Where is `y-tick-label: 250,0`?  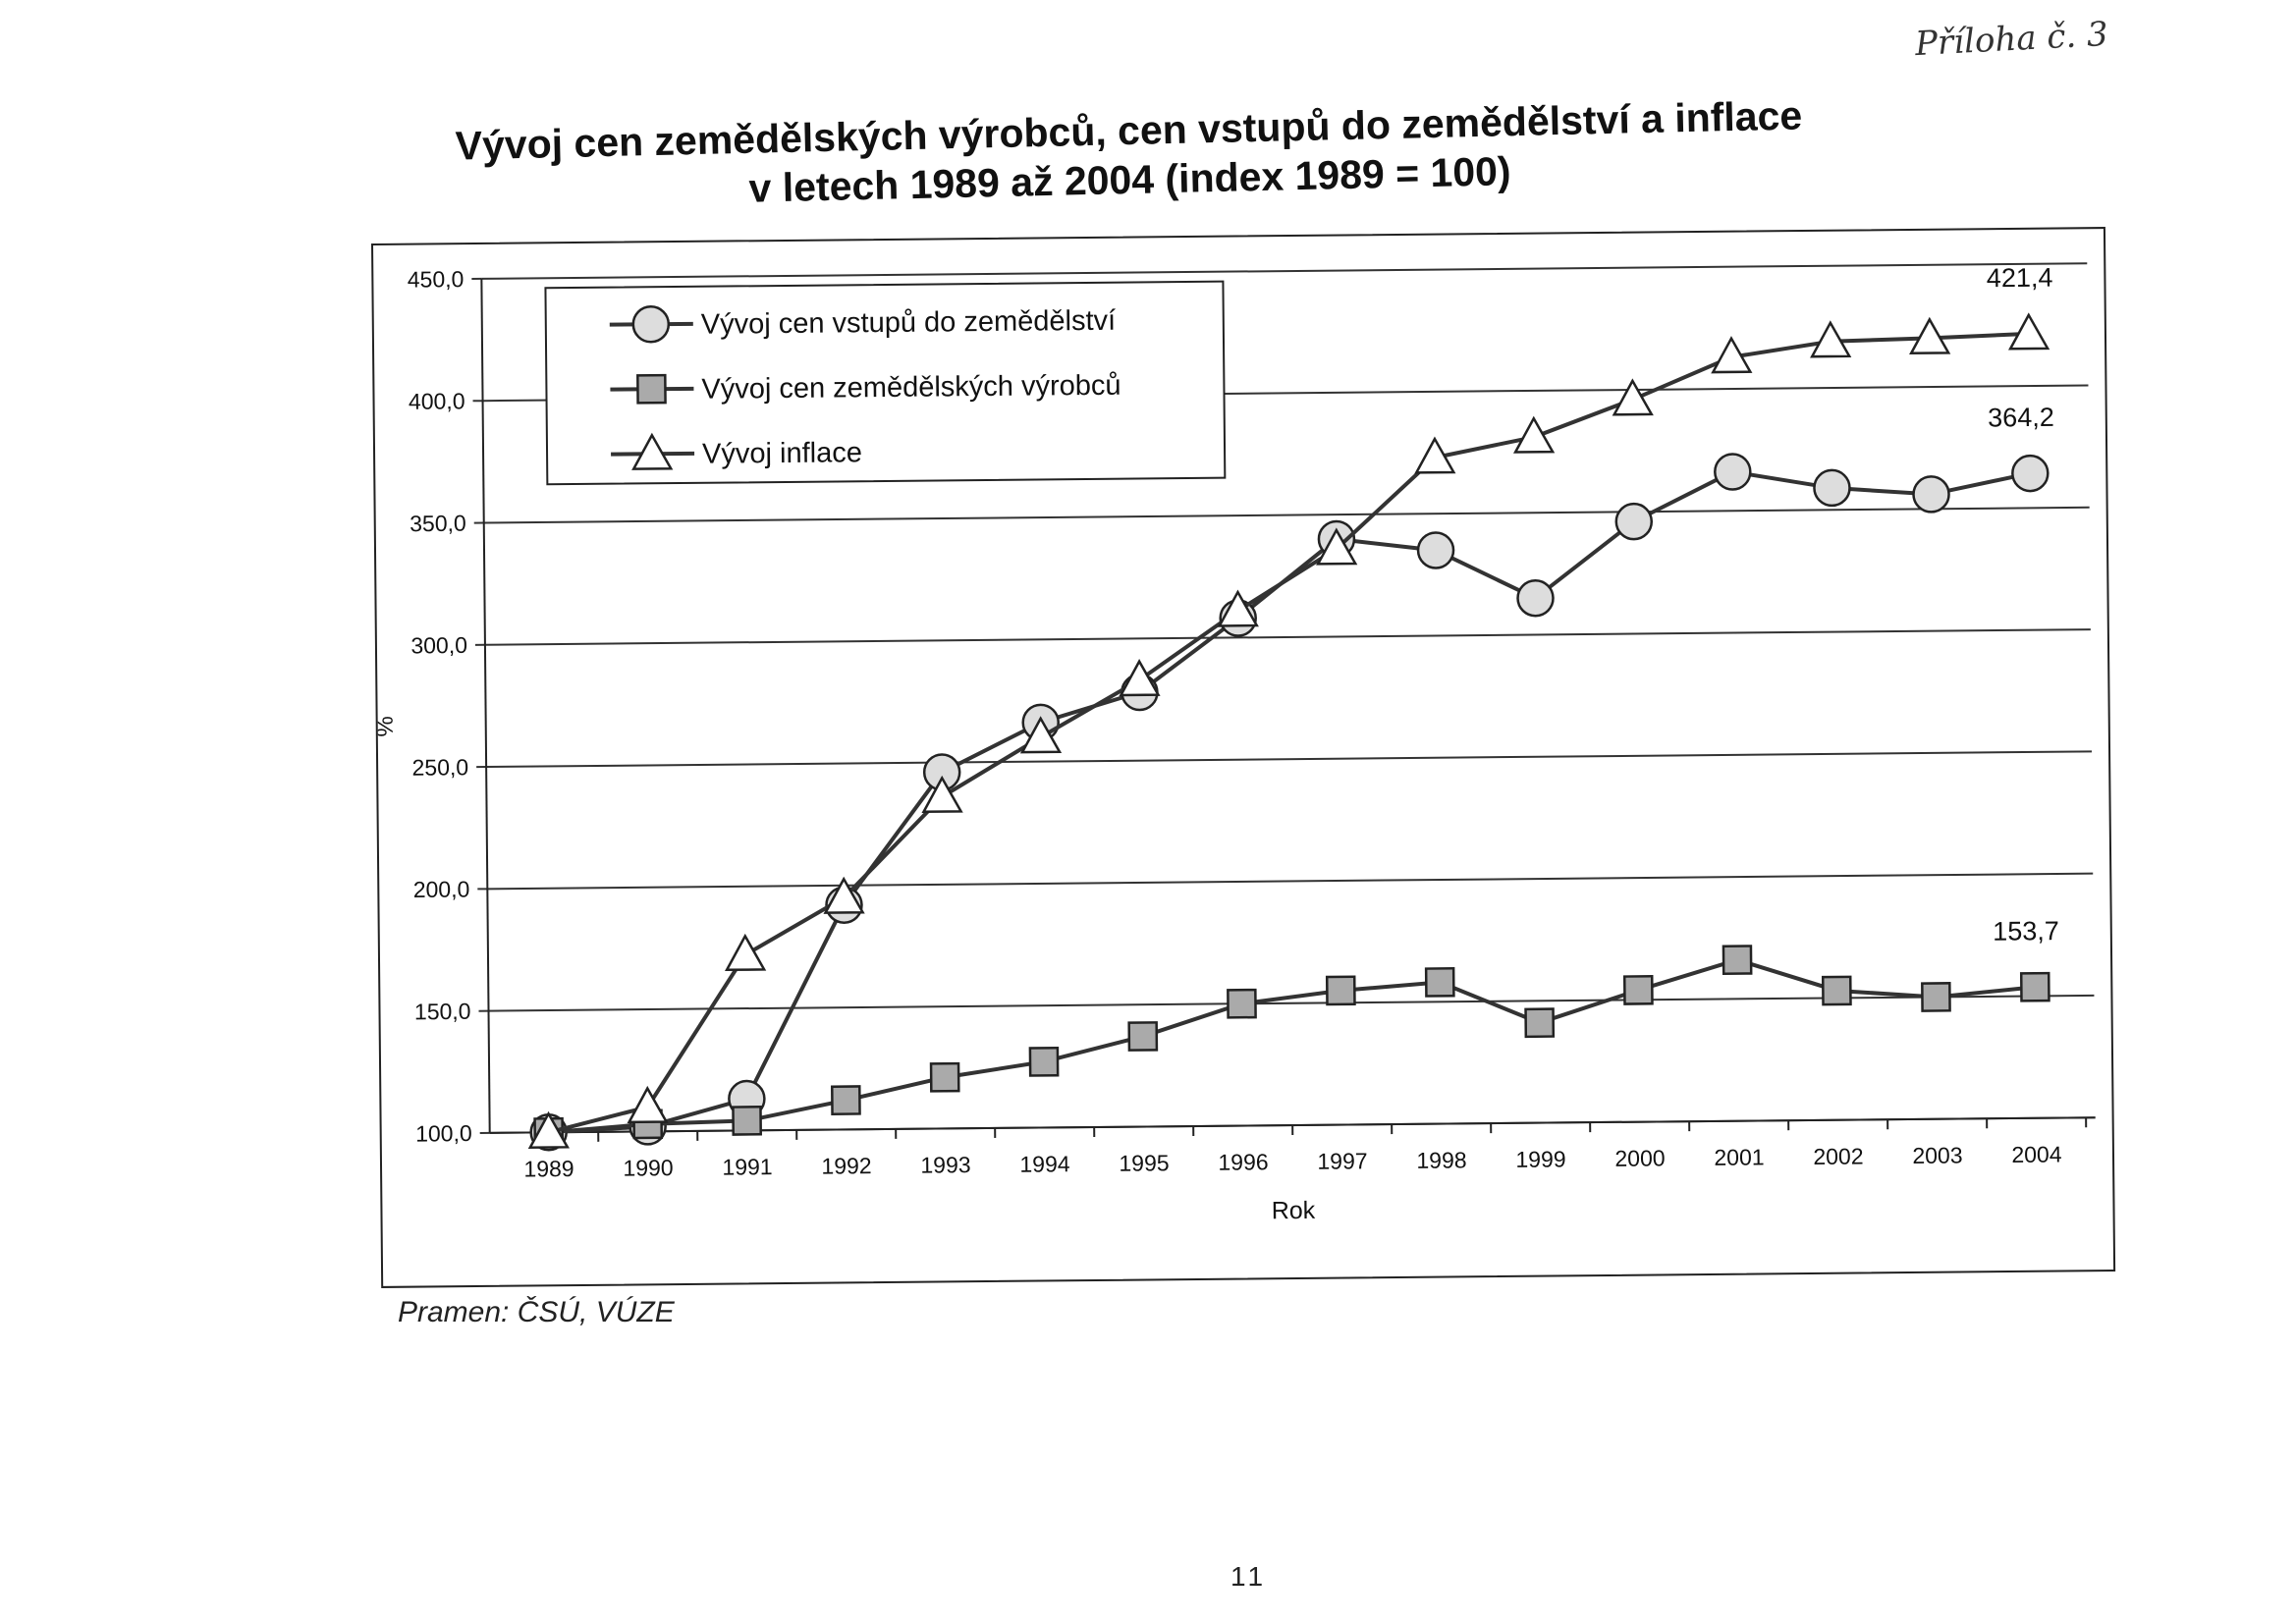
y-tick-label: 250,0 is located at coordinates (439, 767).